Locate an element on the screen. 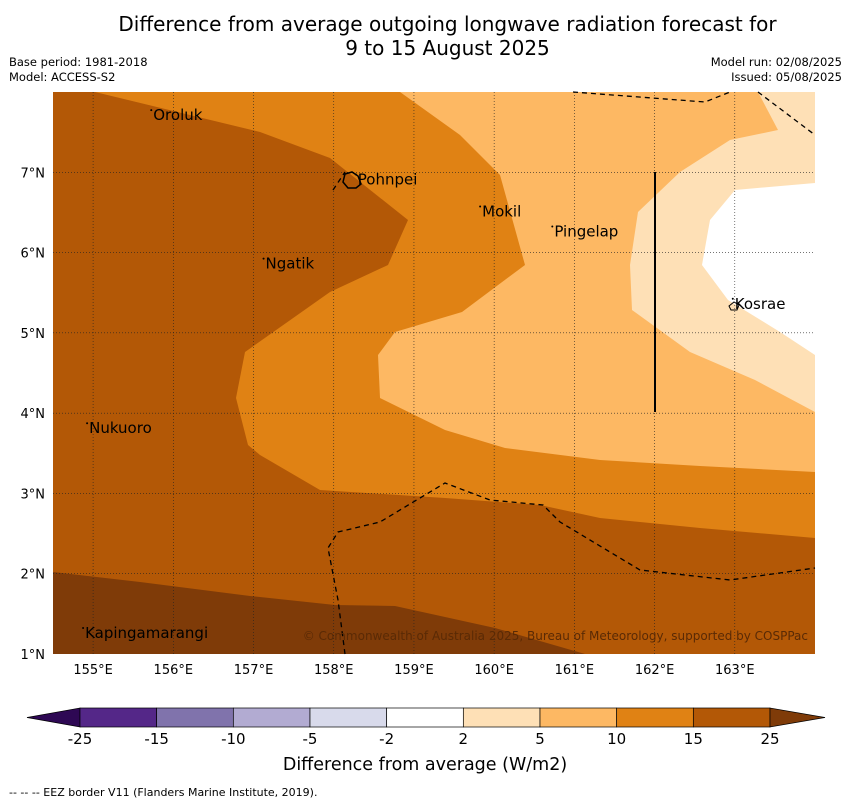  meta-left: Base period: 1981-2018 Model: ACCESS-S2 is located at coordinates (78, 70).